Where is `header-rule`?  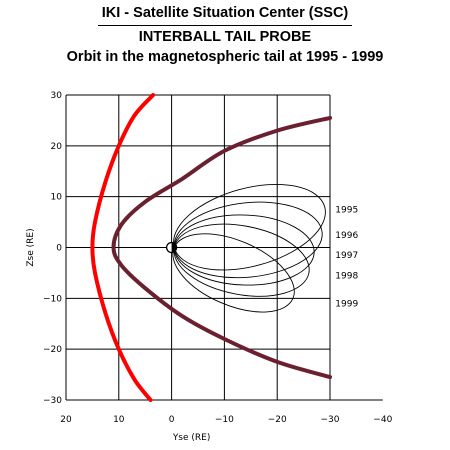
header-rule is located at coordinates (225, 25).